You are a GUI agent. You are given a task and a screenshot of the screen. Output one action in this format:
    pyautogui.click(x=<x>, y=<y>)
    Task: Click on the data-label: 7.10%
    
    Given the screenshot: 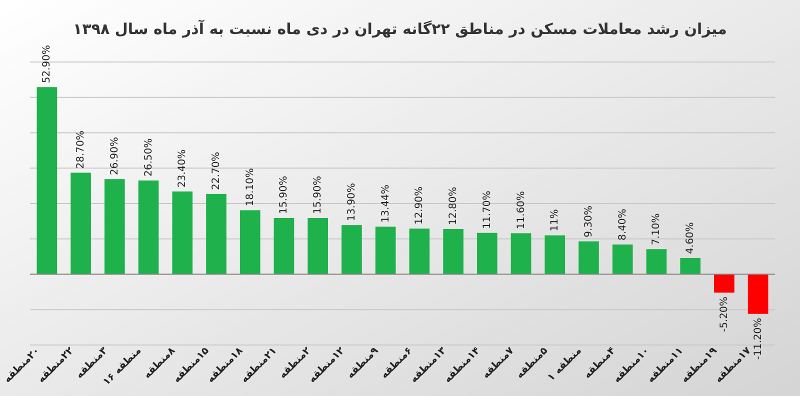 What is the action you would take?
    pyautogui.click(x=656, y=229)
    